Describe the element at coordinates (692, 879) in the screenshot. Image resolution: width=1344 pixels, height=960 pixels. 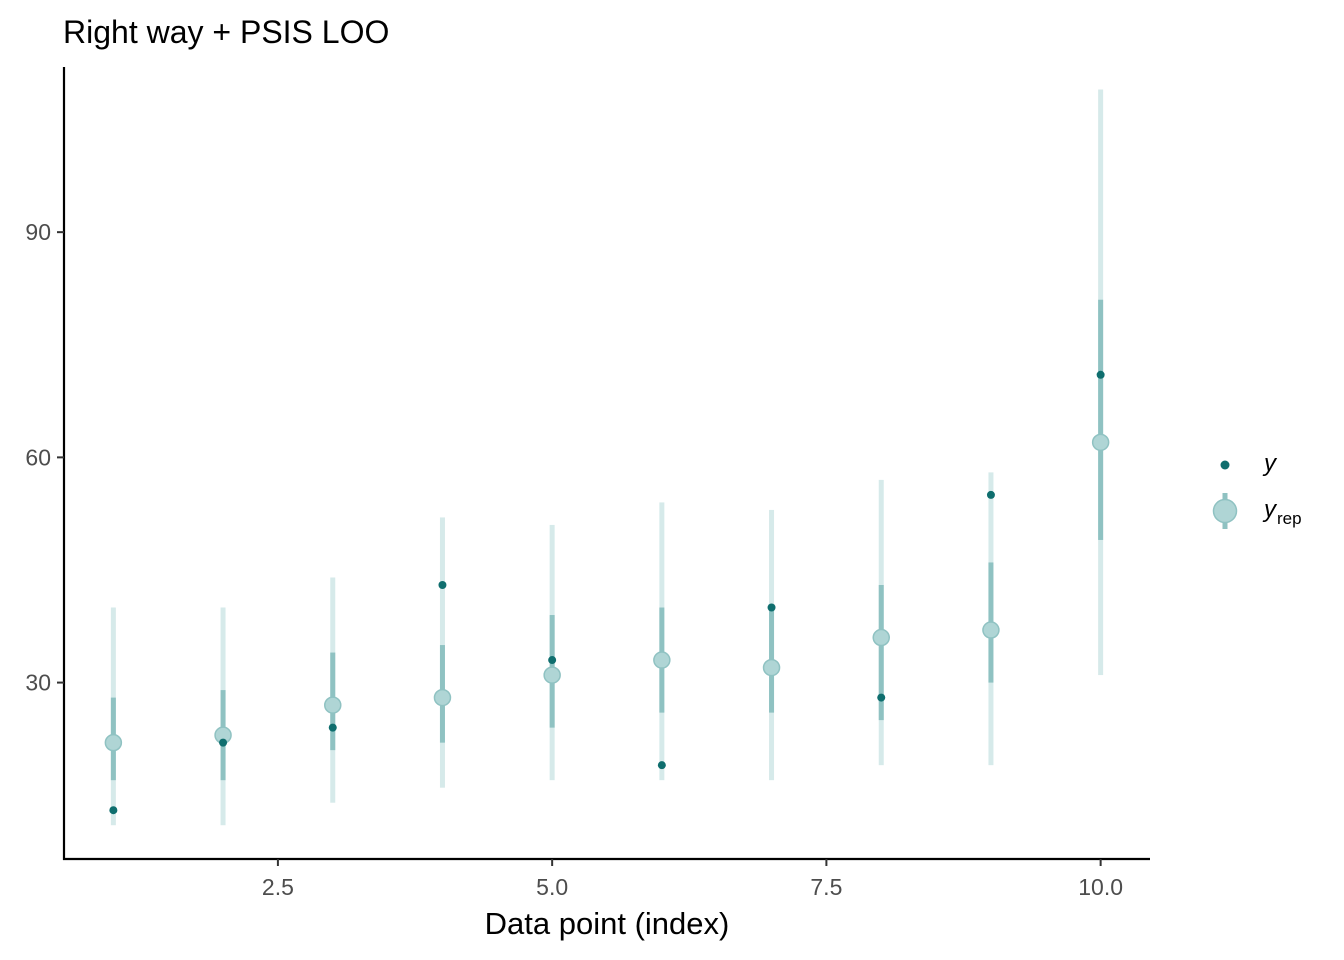
I see `x-axis-ticks: 2.5 5.0 7.5 10.0` at that location.